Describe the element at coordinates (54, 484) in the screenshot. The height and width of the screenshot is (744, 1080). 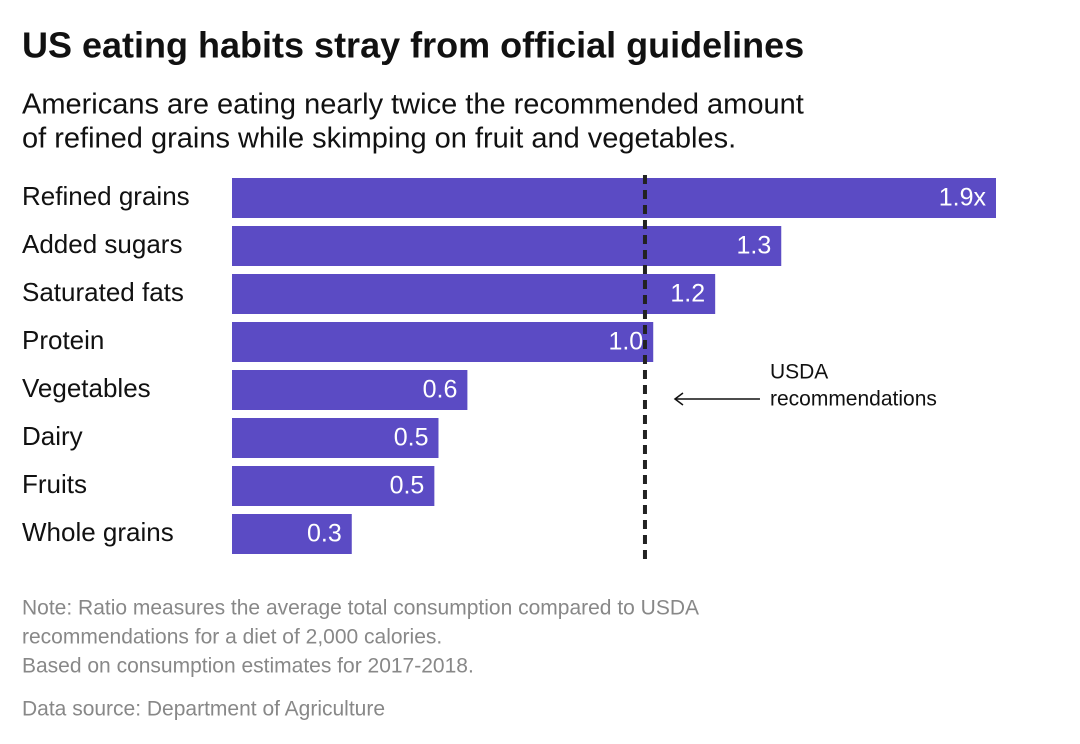
I see `category-label: Fruits` at that location.